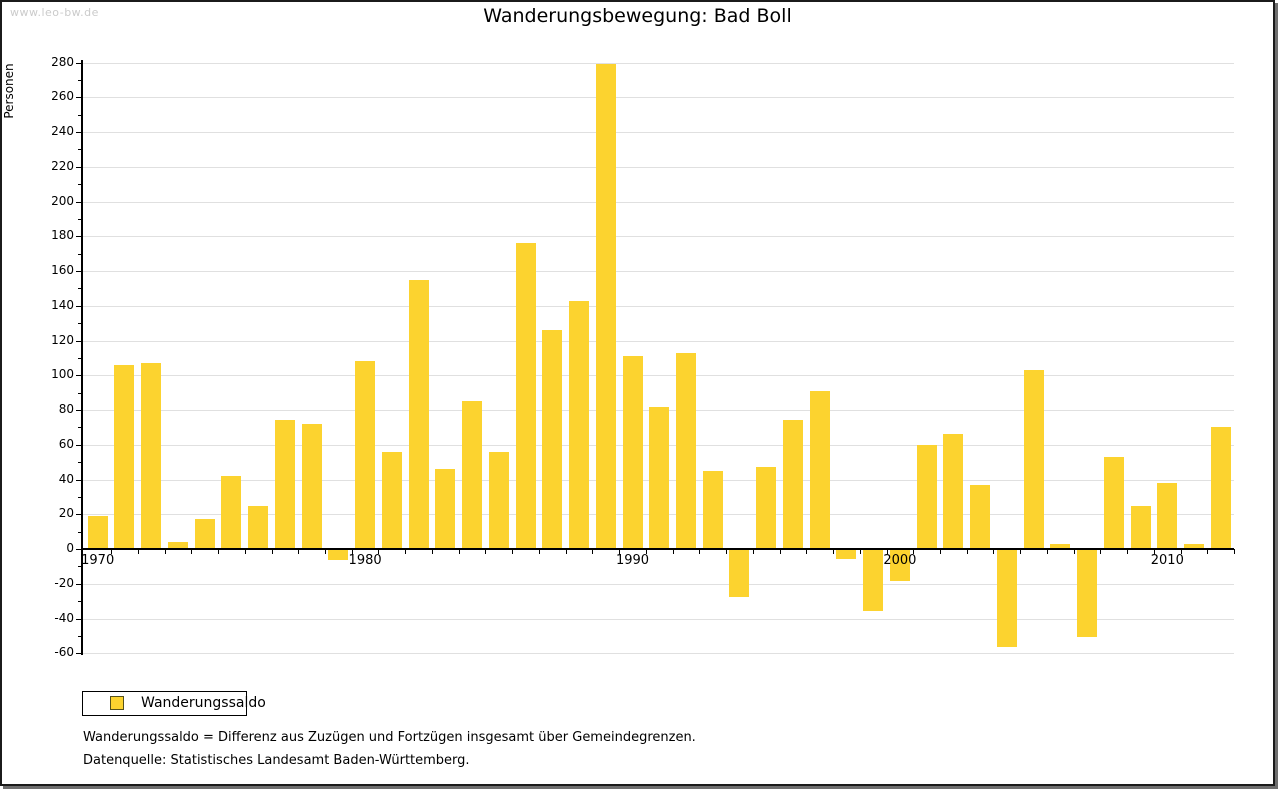  I want to click on bar-1984, so click(472, 475).